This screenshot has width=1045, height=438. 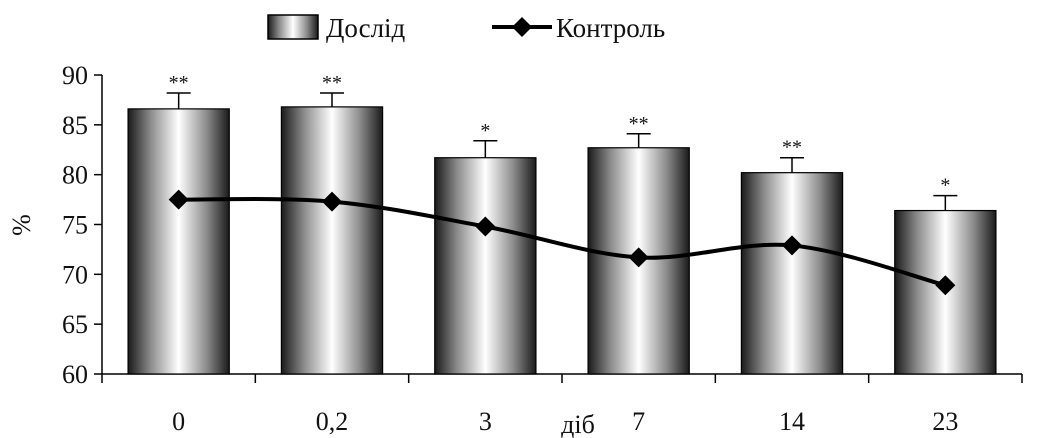 I want to click on y-tick-label: 90, so click(x=75, y=75).